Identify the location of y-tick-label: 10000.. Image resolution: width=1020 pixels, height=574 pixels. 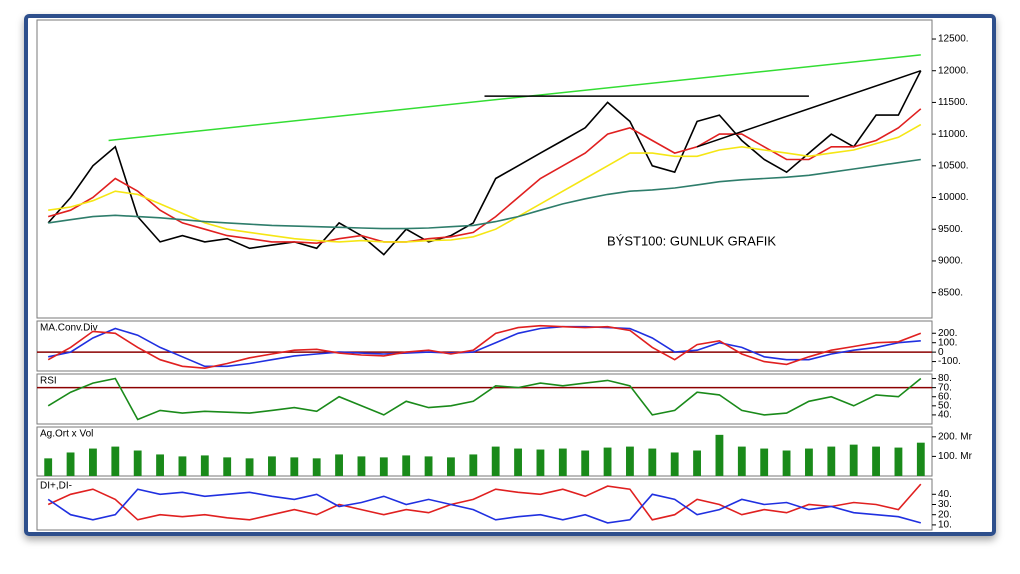
(953, 197).